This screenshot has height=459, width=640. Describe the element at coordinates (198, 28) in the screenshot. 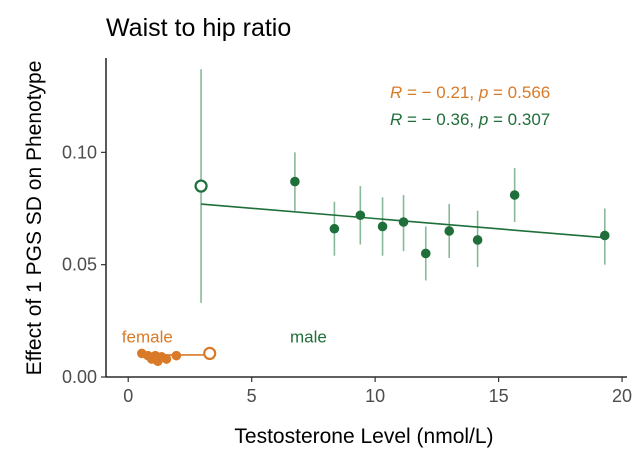

I see `chart-title: Waist to hip ratio` at that location.